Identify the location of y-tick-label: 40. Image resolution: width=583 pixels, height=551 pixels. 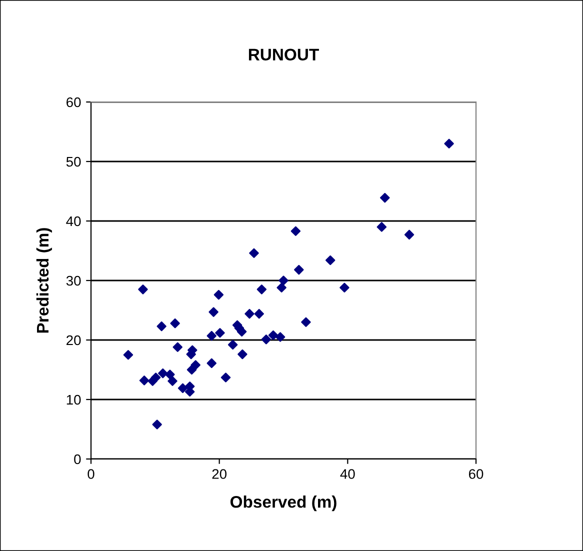
(73, 221).